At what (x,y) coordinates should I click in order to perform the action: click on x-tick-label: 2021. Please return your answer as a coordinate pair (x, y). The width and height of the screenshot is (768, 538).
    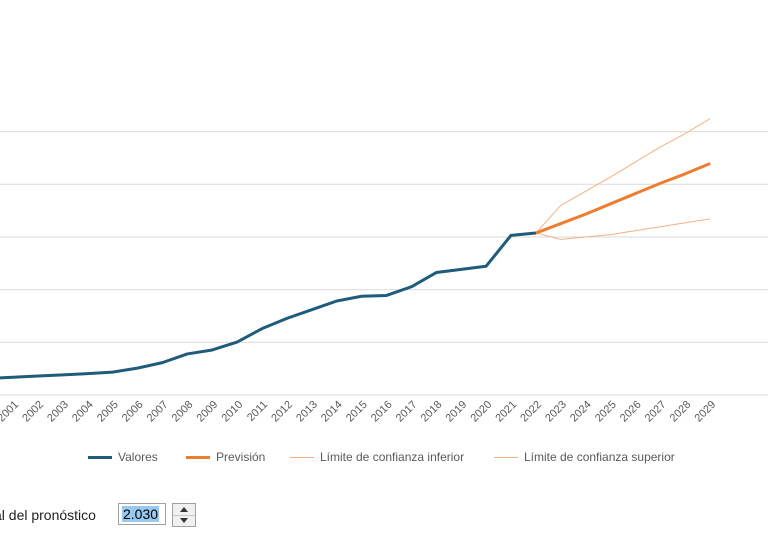
    Looking at the image, I should click on (506, 412).